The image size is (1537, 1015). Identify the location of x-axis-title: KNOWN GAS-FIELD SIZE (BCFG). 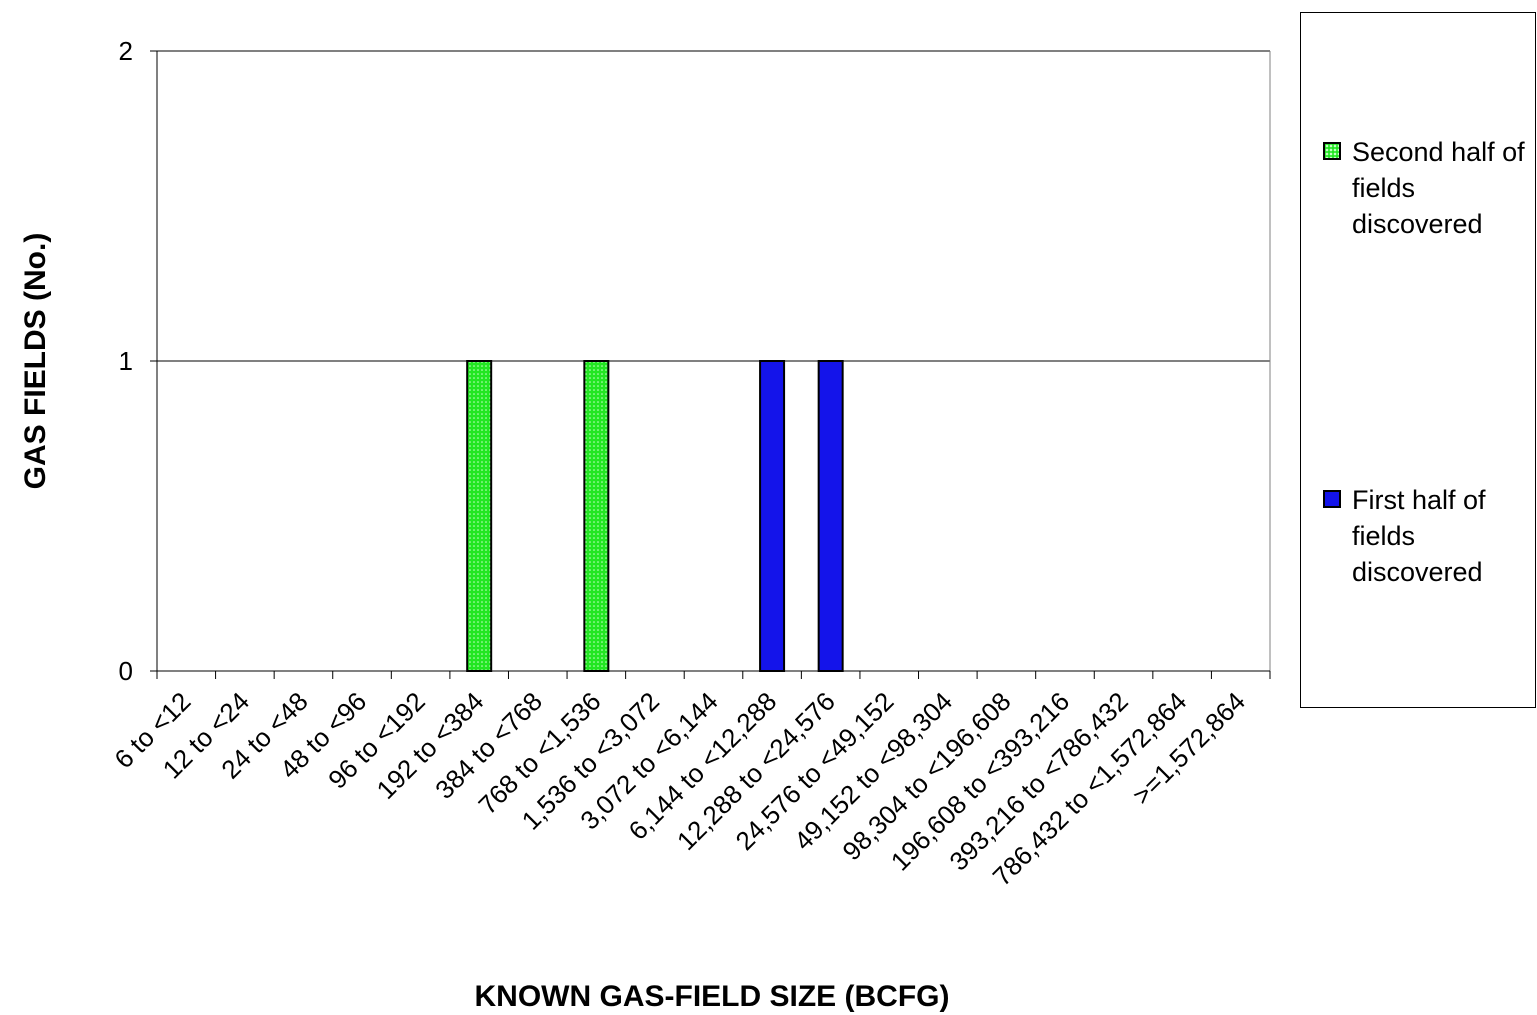
(712, 996).